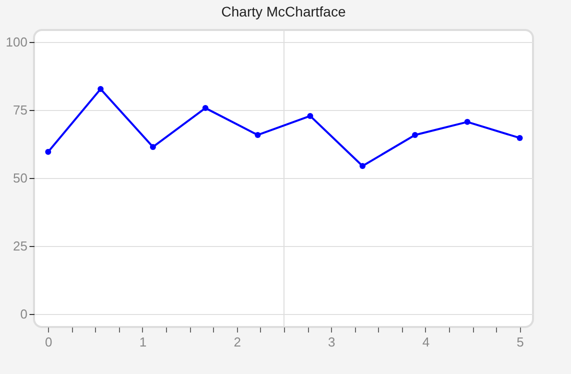  What do you see at coordinates (143, 342) in the screenshot?
I see `x-tick-label: 1` at bounding box center [143, 342].